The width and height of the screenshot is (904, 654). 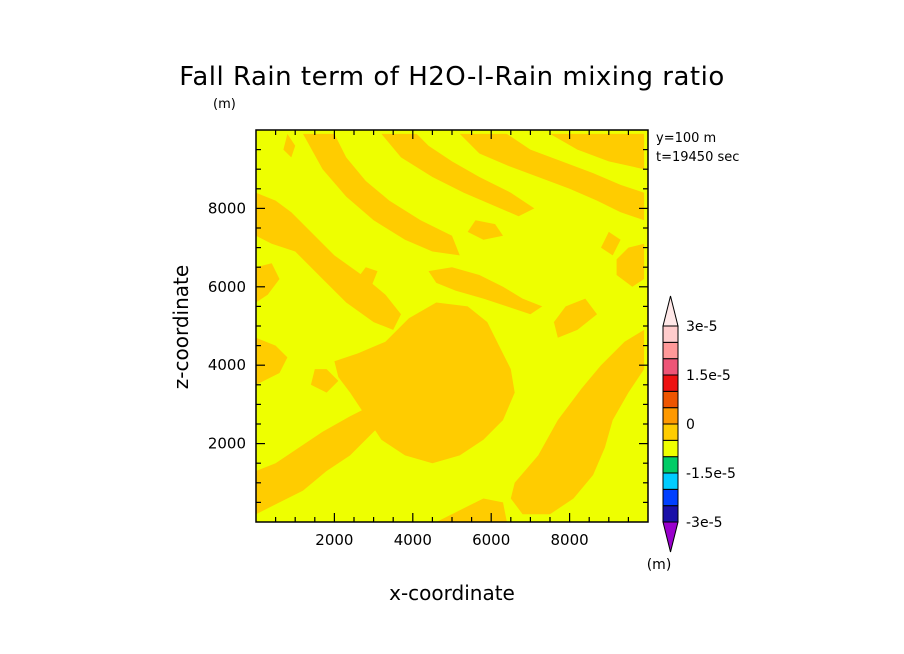 I want to click on colorbar-tick-label: 3e-5, so click(x=701, y=327).